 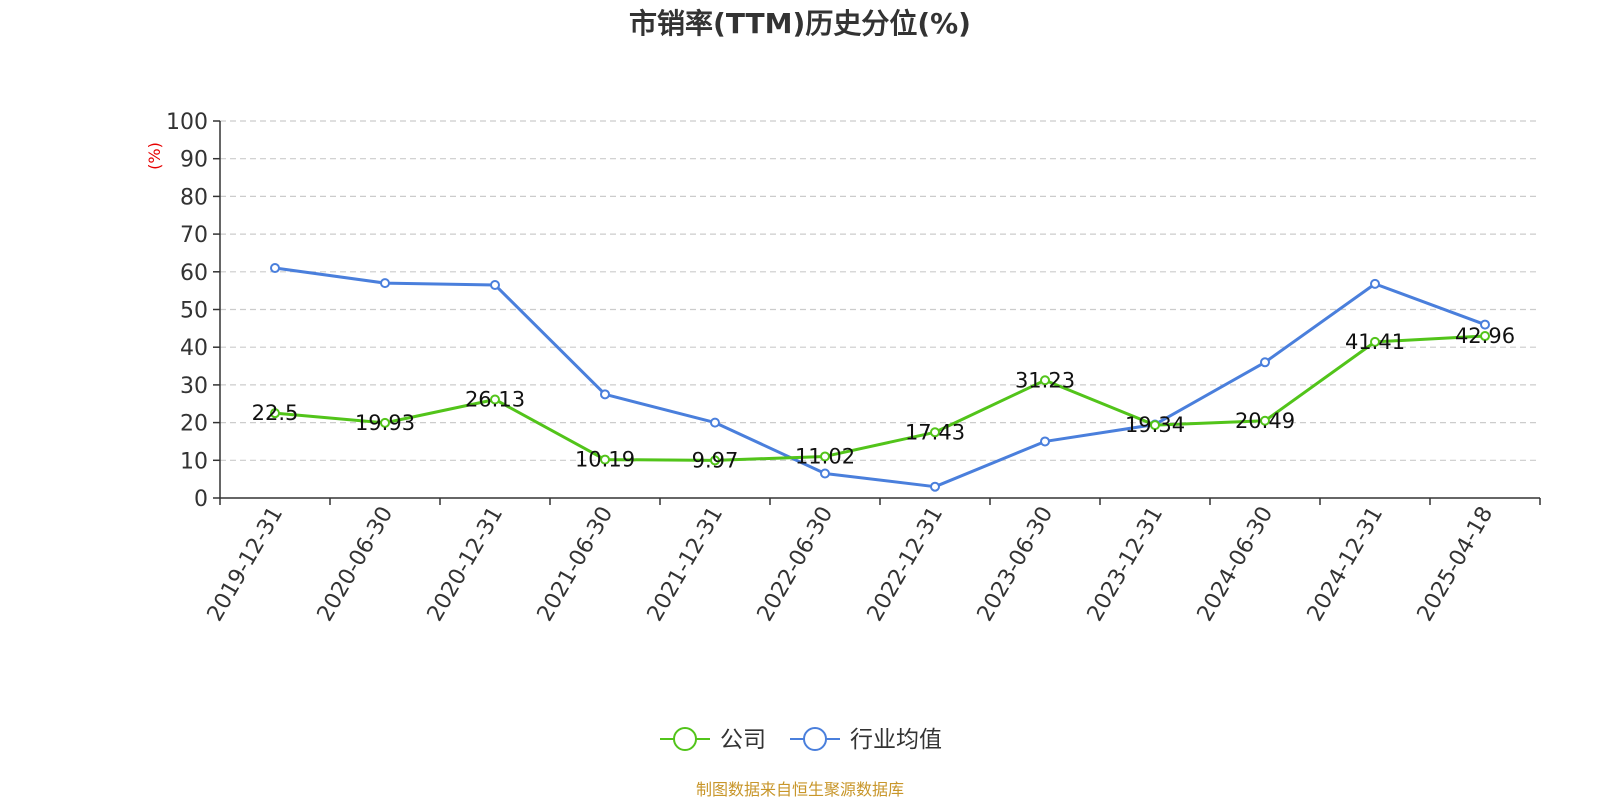 What do you see at coordinates (201, 499) in the screenshot?
I see `y-tick-label: 0` at bounding box center [201, 499].